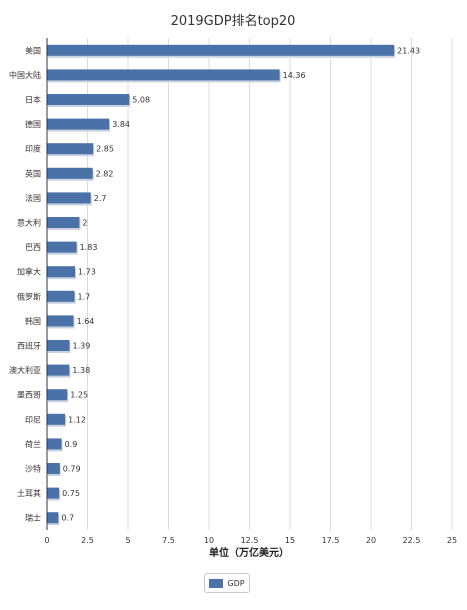  What do you see at coordinates (29, 346) in the screenshot?
I see `category-label: 西班牙` at bounding box center [29, 346].